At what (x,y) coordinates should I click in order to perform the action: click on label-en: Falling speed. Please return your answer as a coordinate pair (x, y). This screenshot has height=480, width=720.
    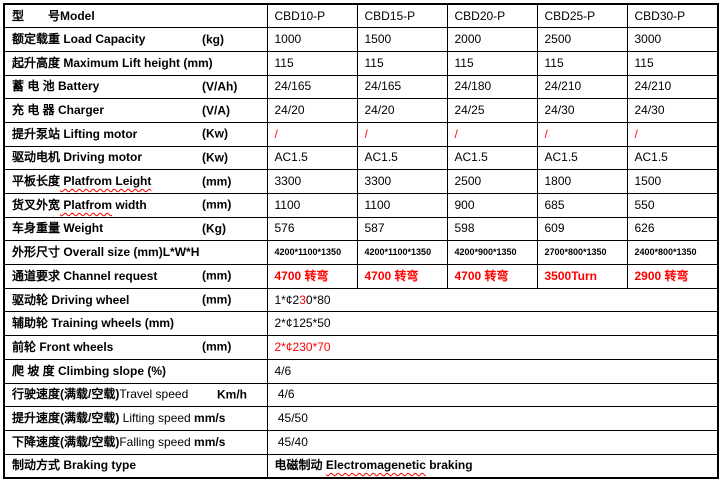
    Looking at the image, I should click on (157, 441).